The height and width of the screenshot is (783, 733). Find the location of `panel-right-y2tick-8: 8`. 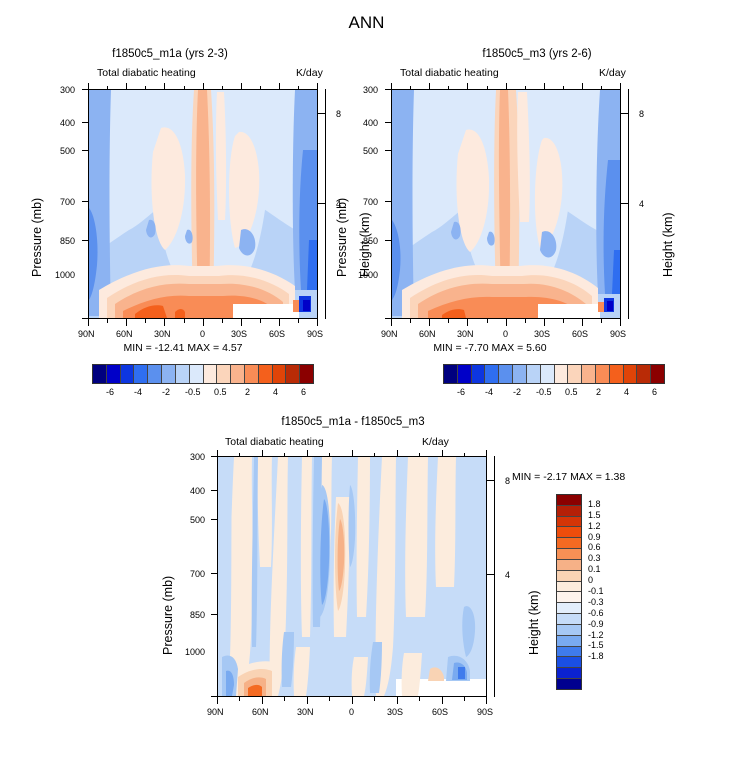

panel-right-y2tick-8: 8 is located at coordinates (642, 114).